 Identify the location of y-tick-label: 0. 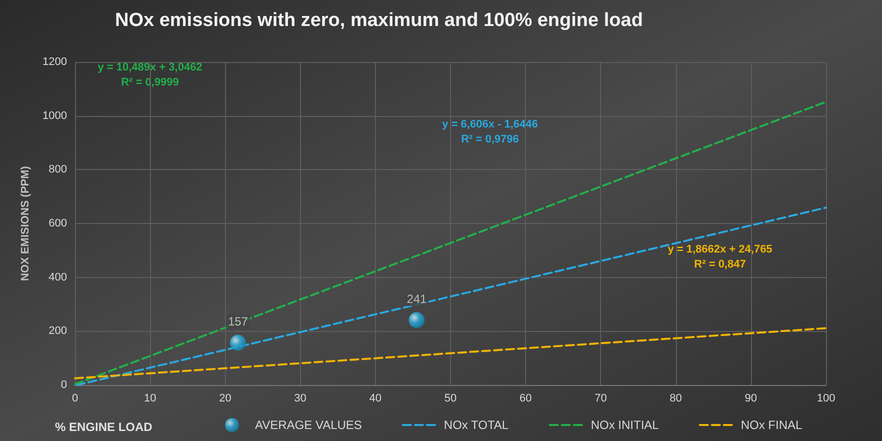
(63, 385).